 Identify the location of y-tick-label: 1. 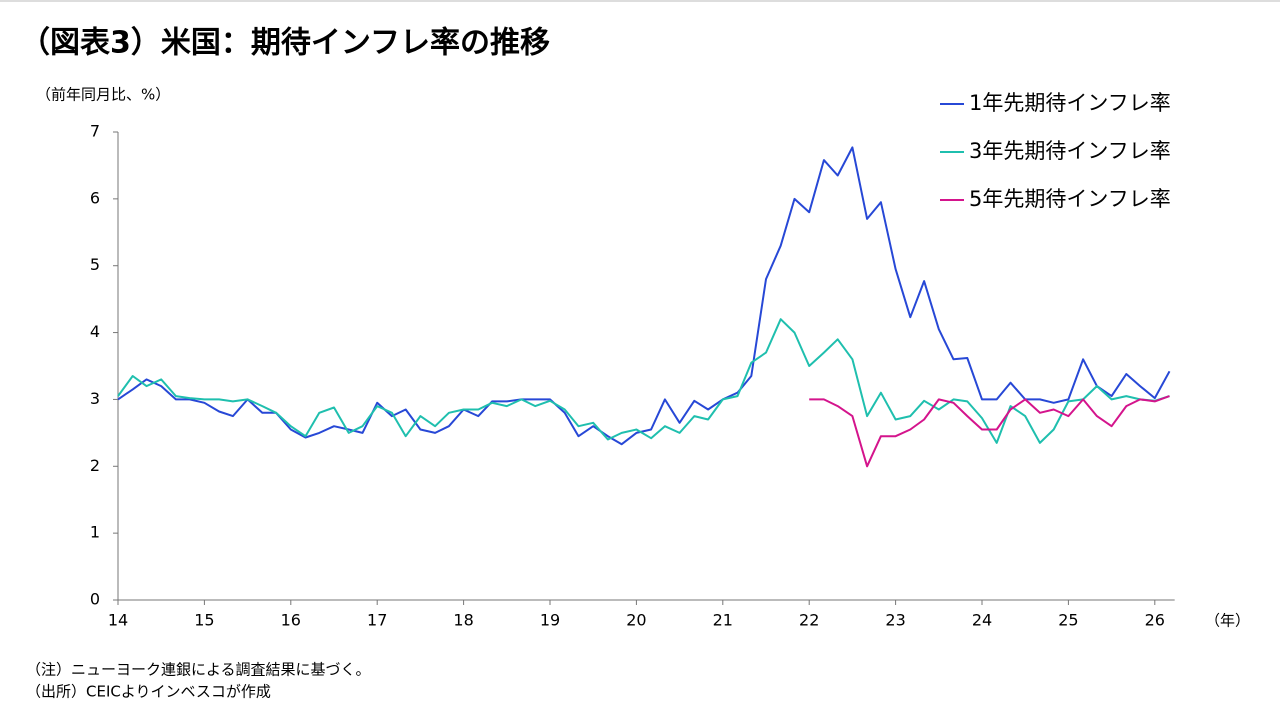
(95, 532).